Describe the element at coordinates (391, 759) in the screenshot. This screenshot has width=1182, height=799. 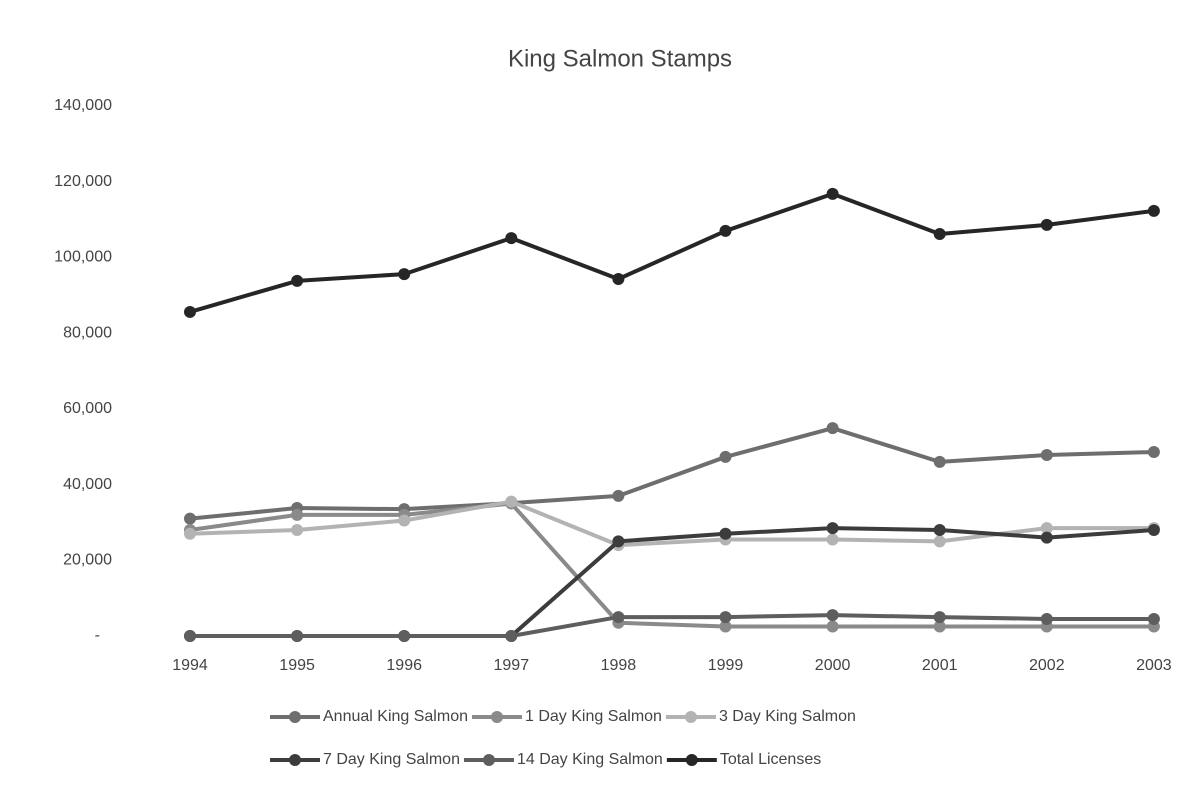
I see `legend-label: 7 Day King Salmon` at that location.